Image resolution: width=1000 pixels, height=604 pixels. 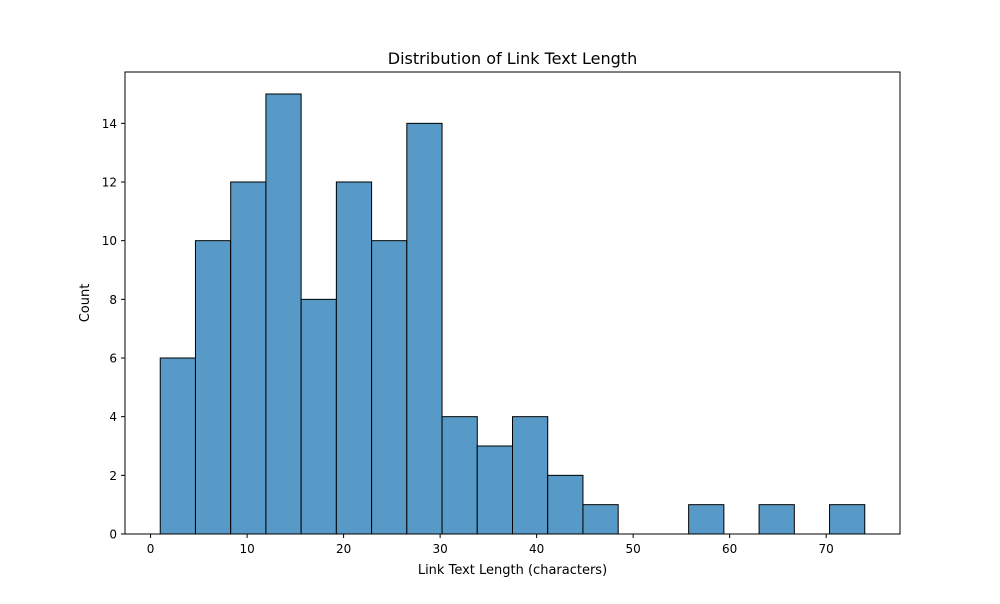 I want to click on y-tick-label: 0, so click(x=113, y=535).